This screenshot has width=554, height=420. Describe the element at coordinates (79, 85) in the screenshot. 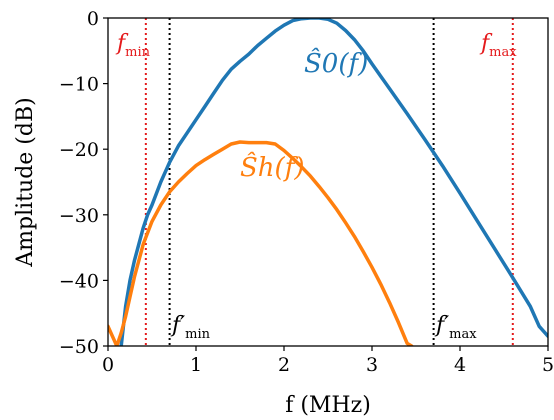

I see `y-tick-label: −10` at that location.